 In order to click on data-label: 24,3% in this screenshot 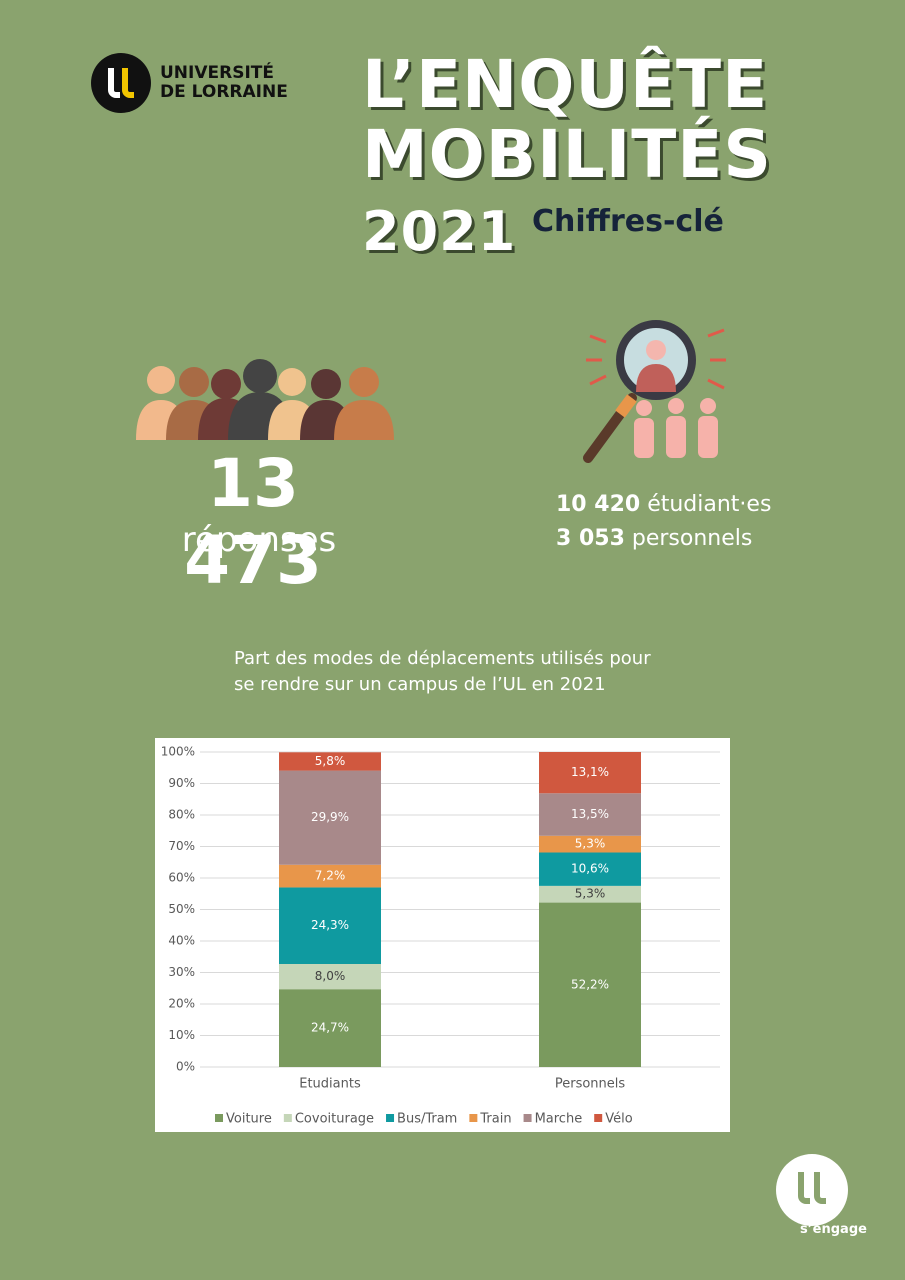, I will do `click(330, 925)`.